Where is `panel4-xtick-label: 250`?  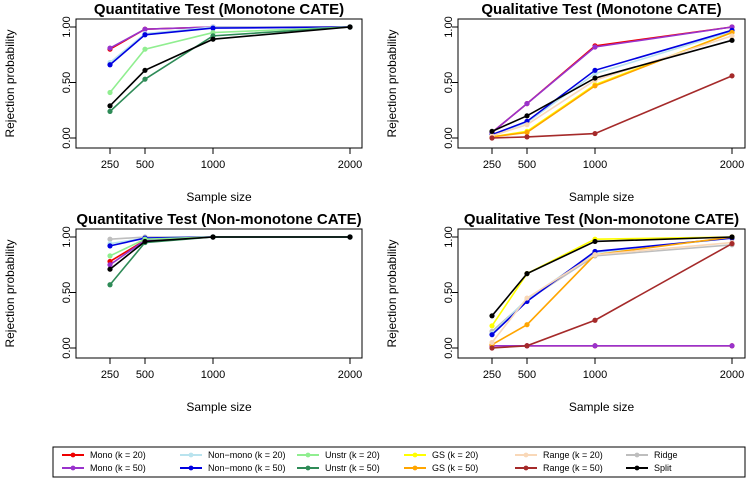
panel4-xtick-label: 250 is located at coordinates (492, 375).